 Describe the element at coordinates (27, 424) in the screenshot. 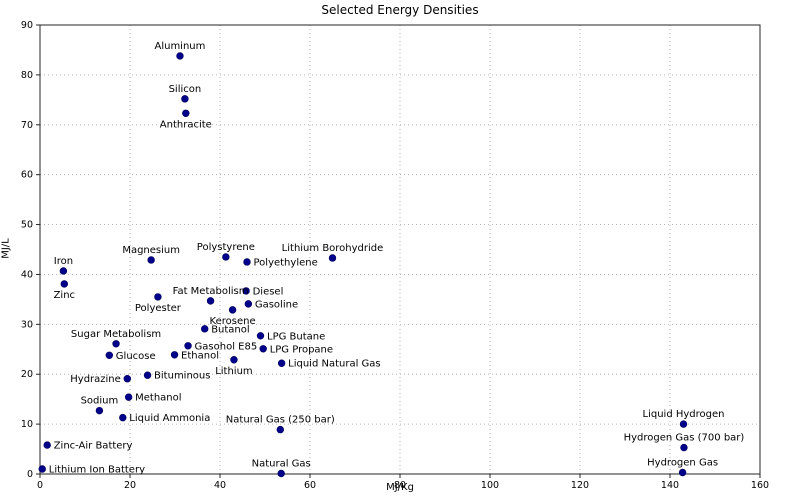

I see `y-tick-label: 10` at that location.